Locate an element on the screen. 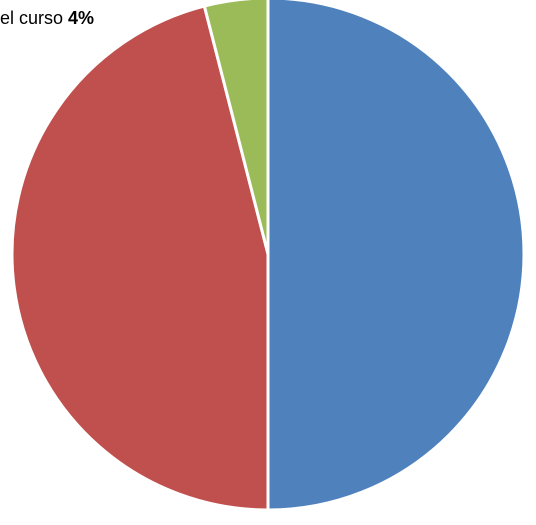 This screenshot has height=525, width=536. slice-annotation-label: el curso 4% is located at coordinates (47, 18).